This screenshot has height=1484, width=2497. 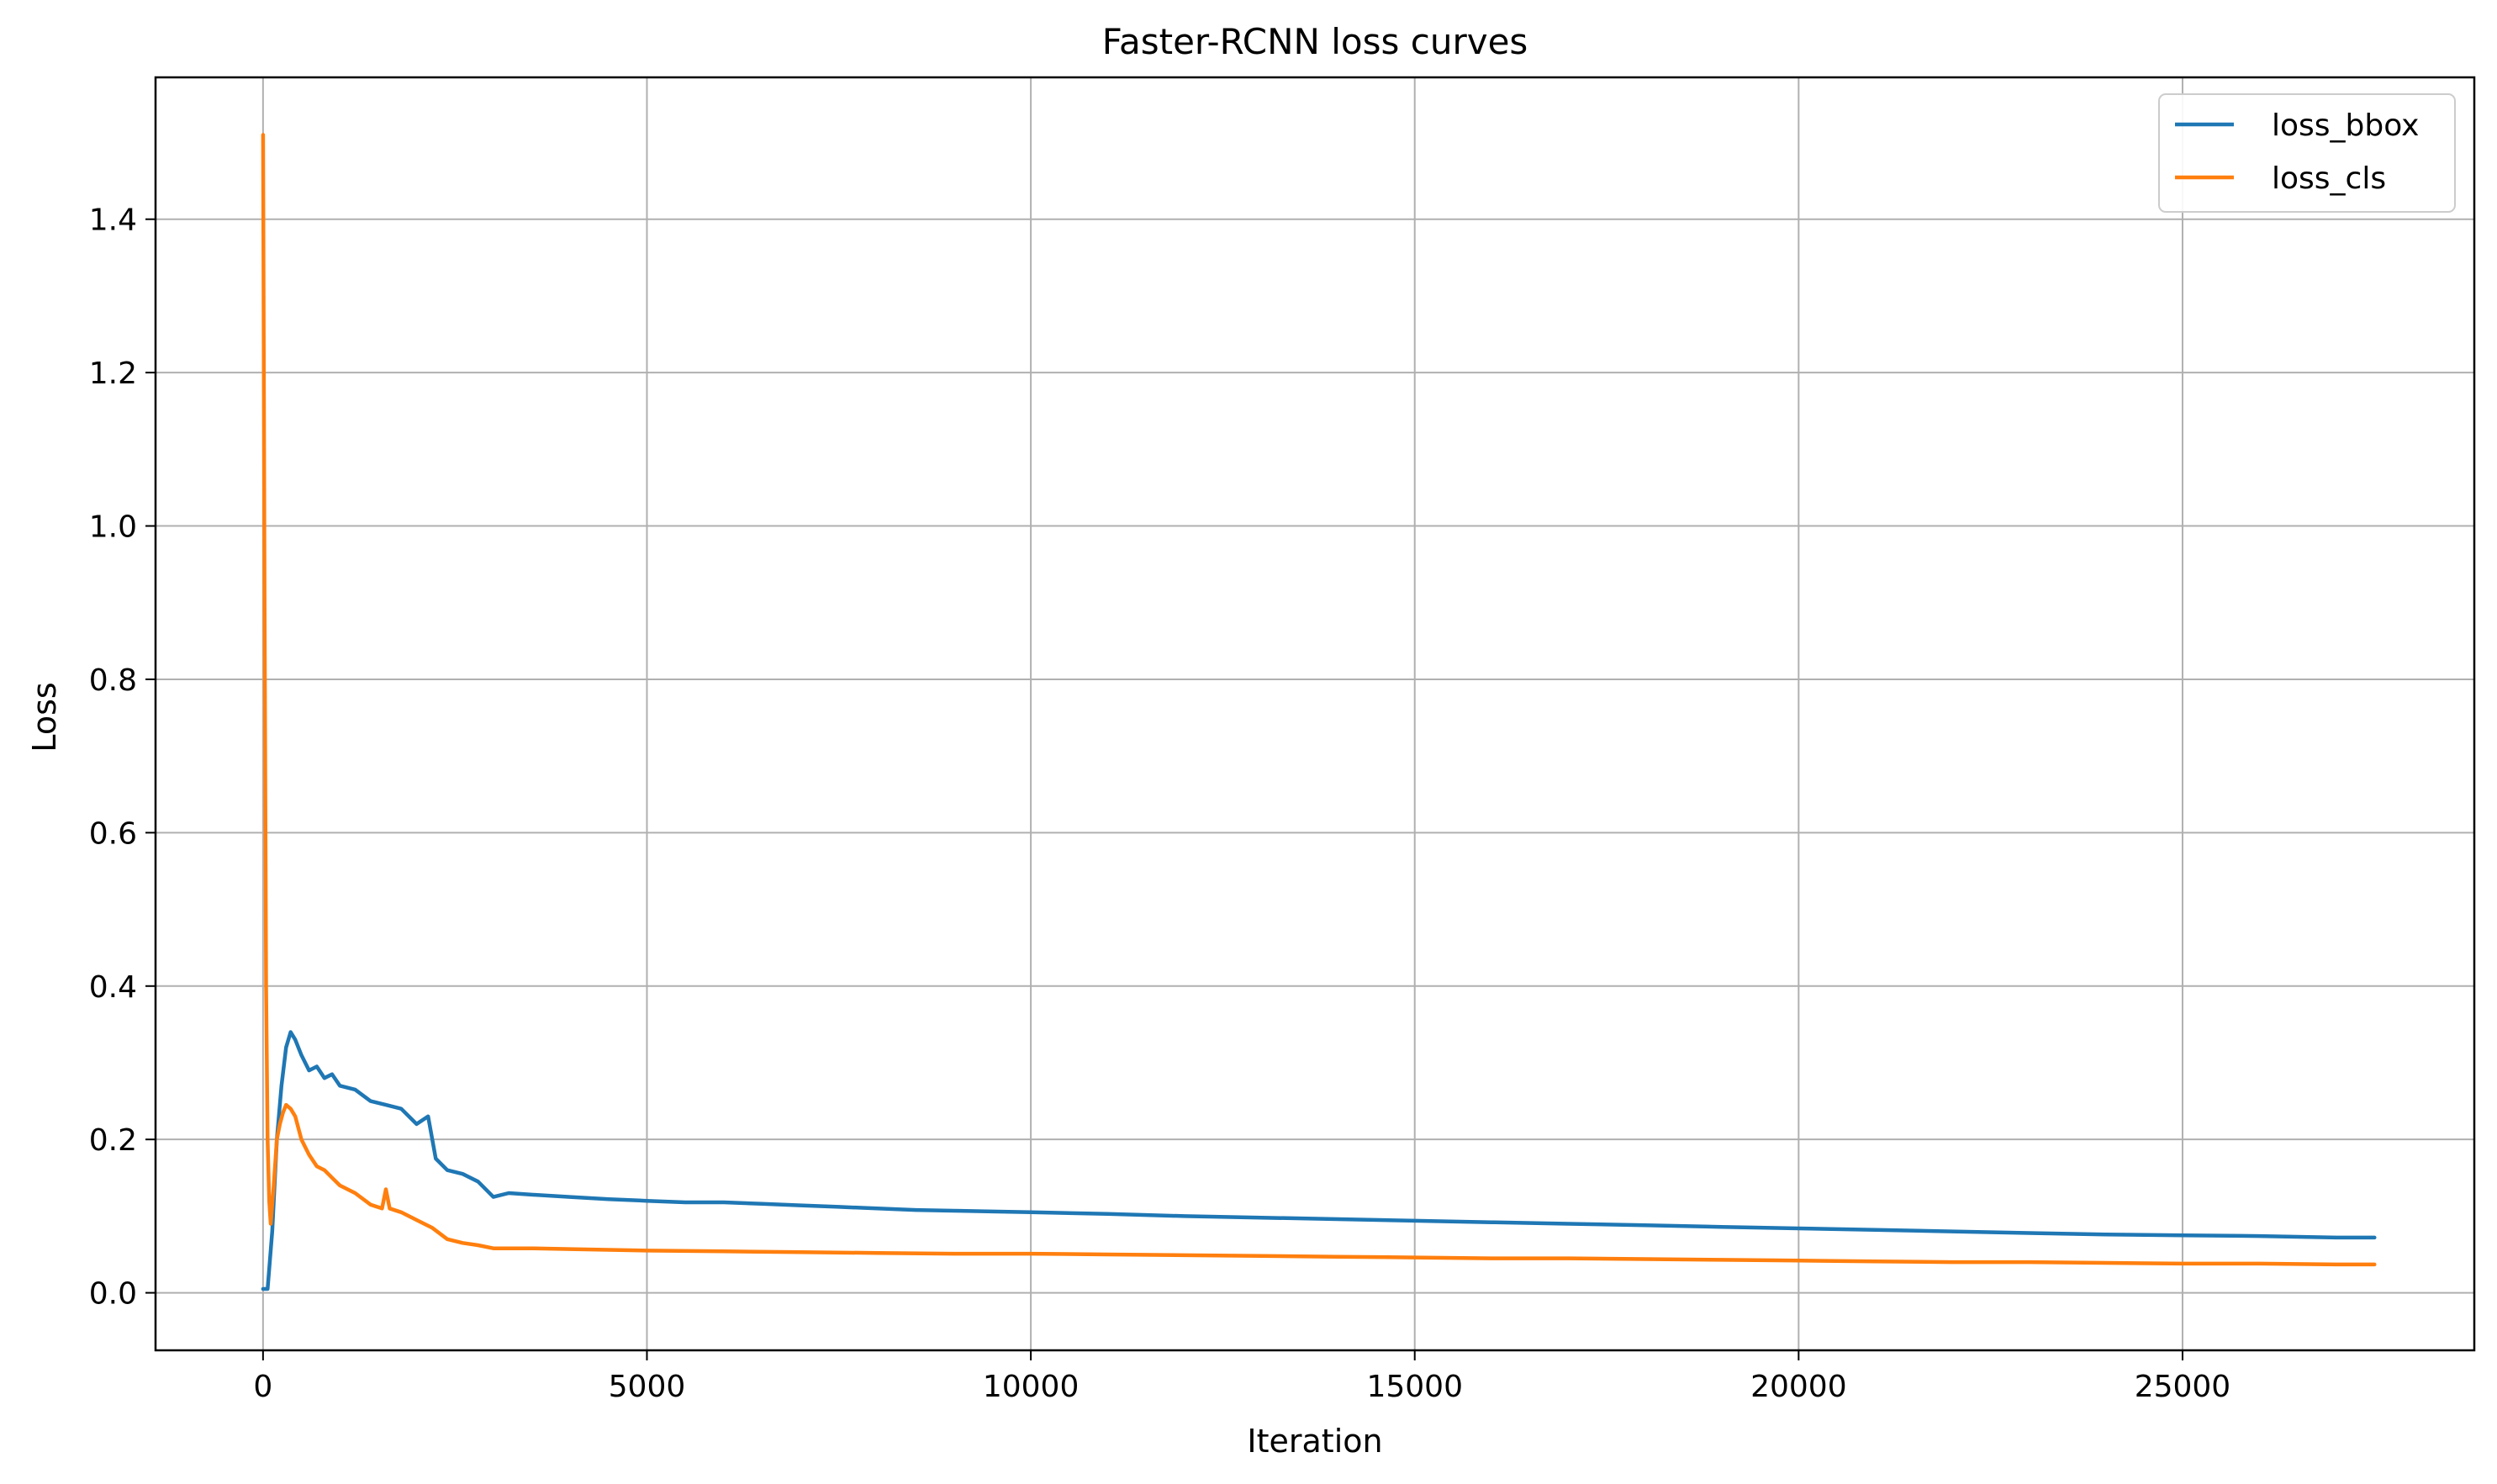 What do you see at coordinates (1414, 1387) in the screenshot?
I see `x-tick-label: 15000` at bounding box center [1414, 1387].